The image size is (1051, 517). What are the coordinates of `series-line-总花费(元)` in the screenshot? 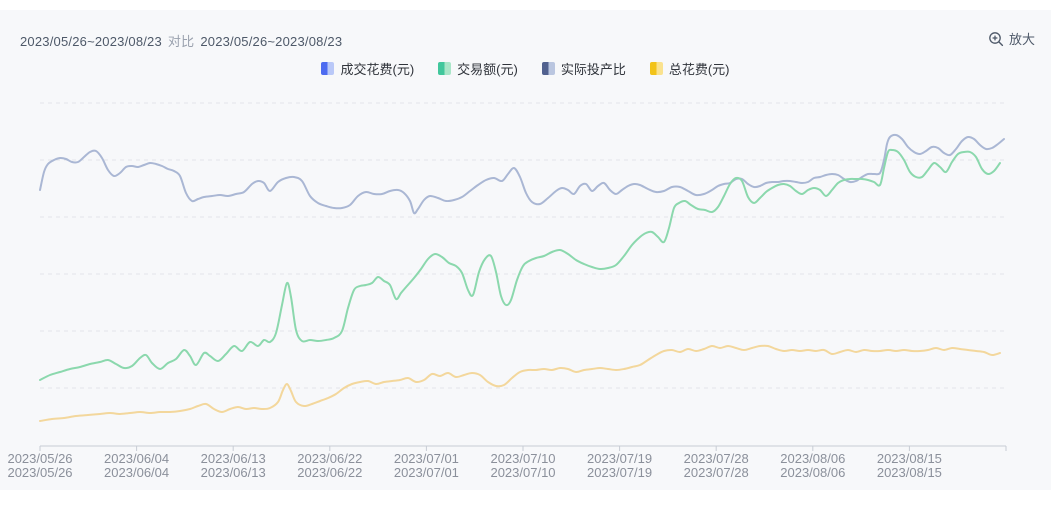 It's located at (520, 383).